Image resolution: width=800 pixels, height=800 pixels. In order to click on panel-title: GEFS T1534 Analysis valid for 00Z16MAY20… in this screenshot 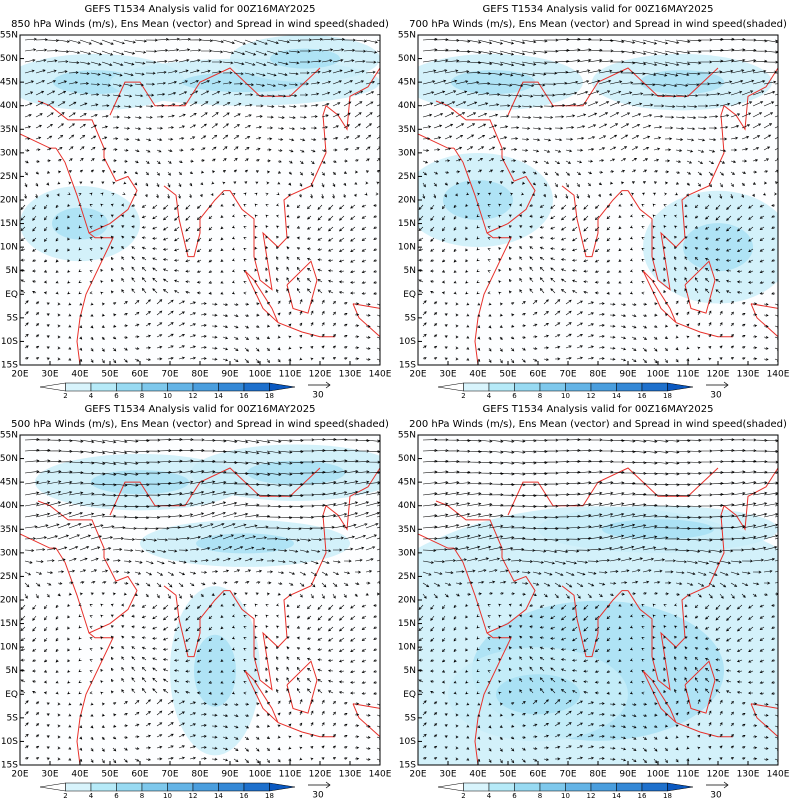, I will do `click(200, 409)`.